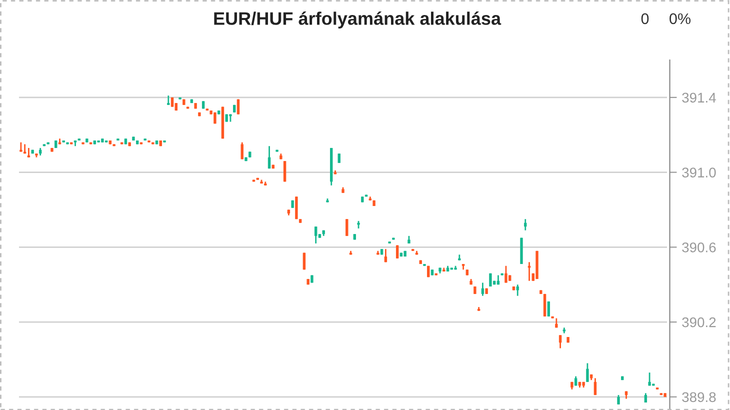 This screenshot has height=410, width=730. I want to click on text: 0%, so click(680, 18).